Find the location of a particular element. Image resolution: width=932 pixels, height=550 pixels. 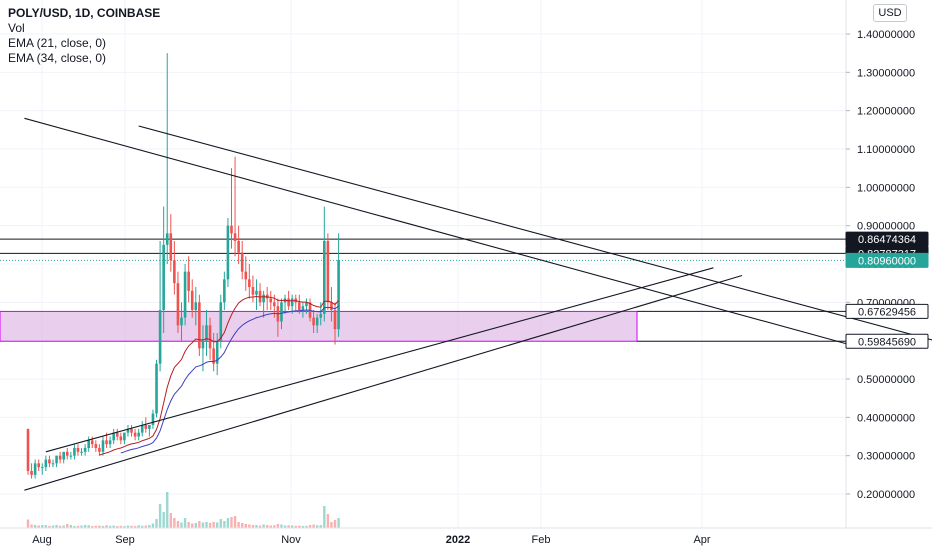

price-label: 0.80960000 is located at coordinates (887, 261).